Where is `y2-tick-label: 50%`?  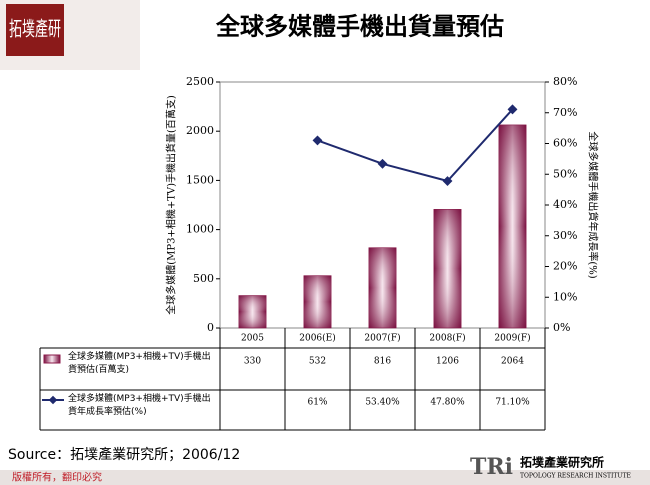
y2-tick-label: 50% is located at coordinates (565, 173).